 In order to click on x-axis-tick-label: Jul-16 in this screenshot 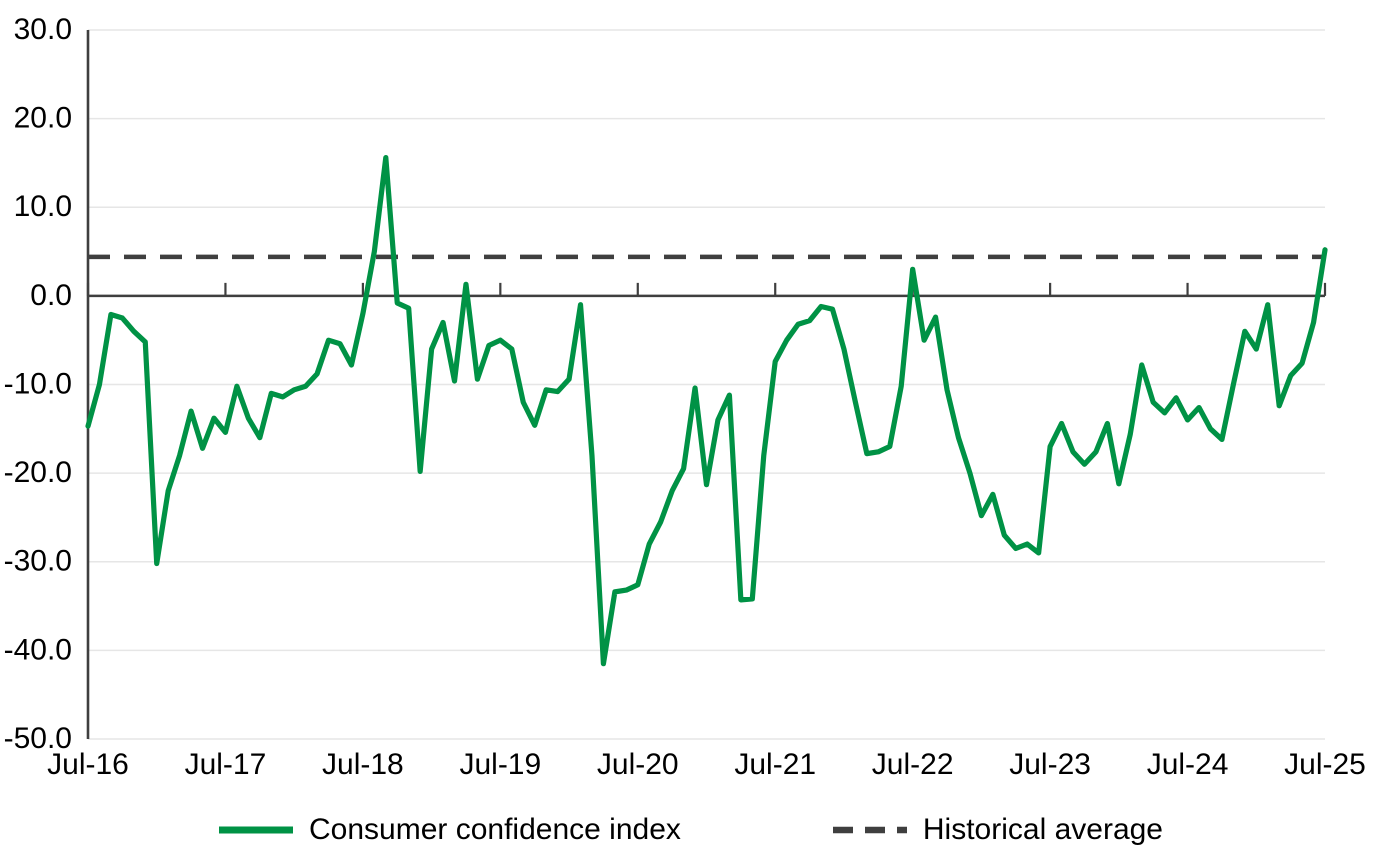, I will do `click(88, 764)`.